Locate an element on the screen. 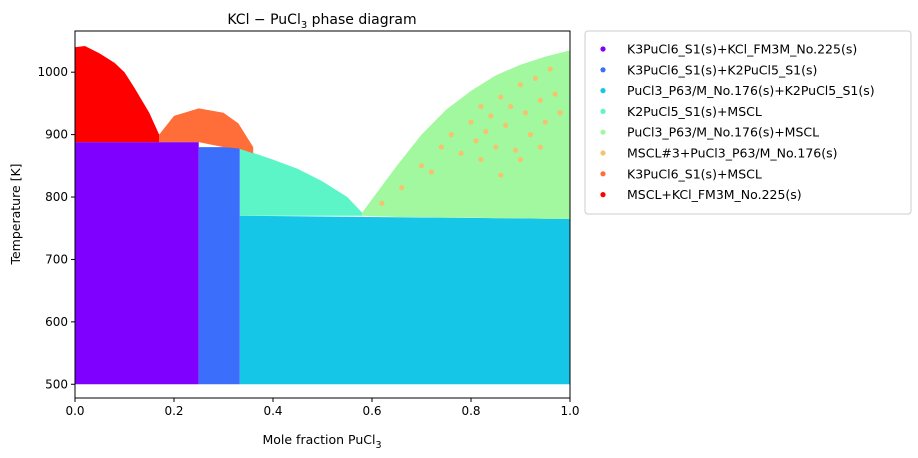  legend-label: PuCl3_P63/M_No.176(s)+MSCL is located at coordinates (723, 132).